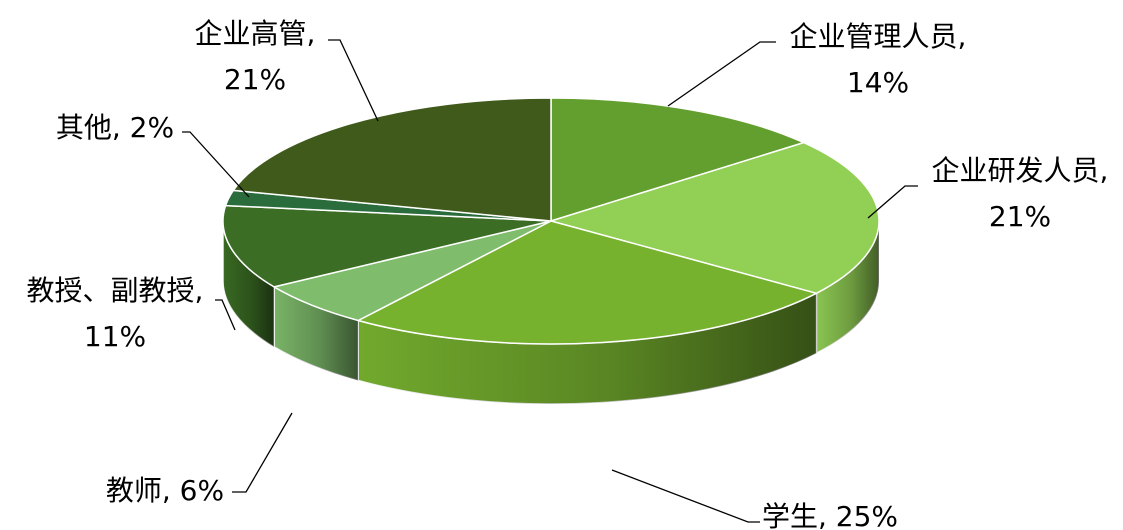  I want to click on slice-6-label: 企业高管, 21%, so click(255, 56).